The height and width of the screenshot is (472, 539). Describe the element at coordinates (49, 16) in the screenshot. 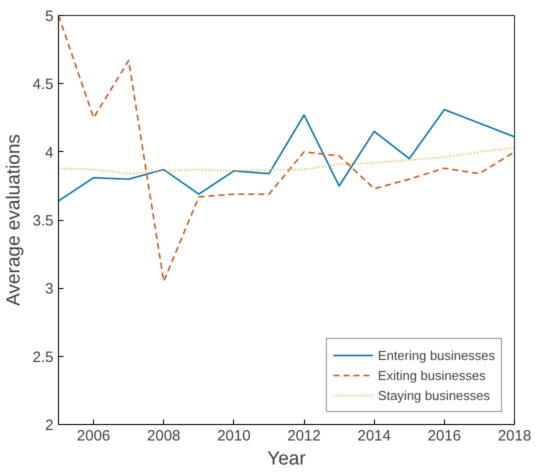

I see `y-tick-label: 5` at that location.